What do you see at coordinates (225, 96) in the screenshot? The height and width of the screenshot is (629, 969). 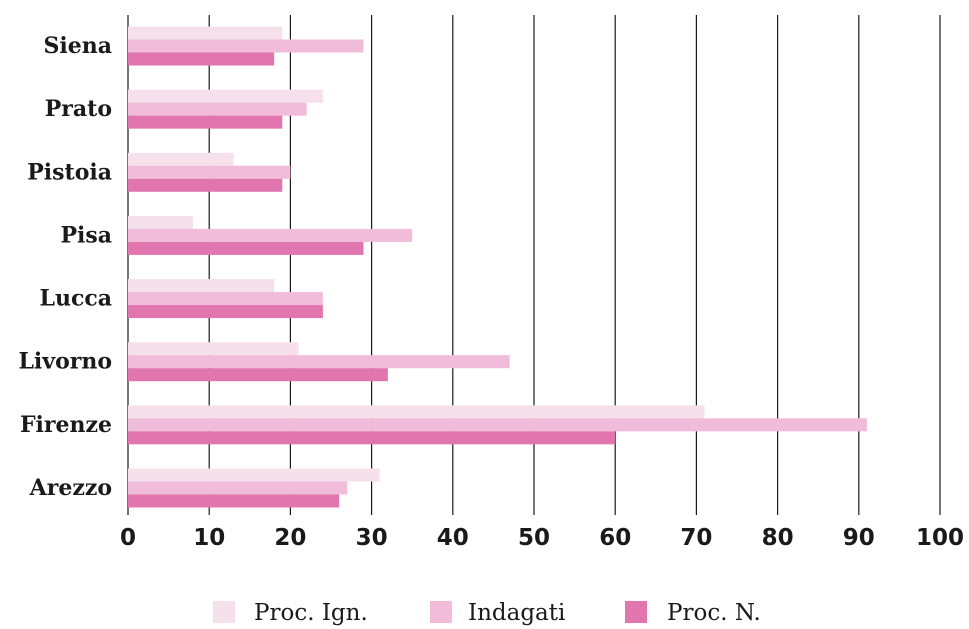 I see `bar-prato-proc-ign` at bounding box center [225, 96].